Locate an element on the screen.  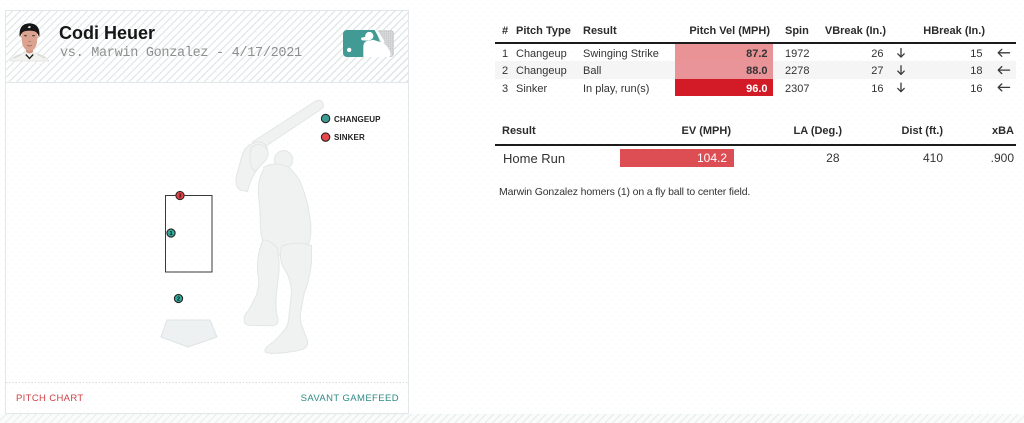
svg-text: 3 is located at coordinates (179, 197).